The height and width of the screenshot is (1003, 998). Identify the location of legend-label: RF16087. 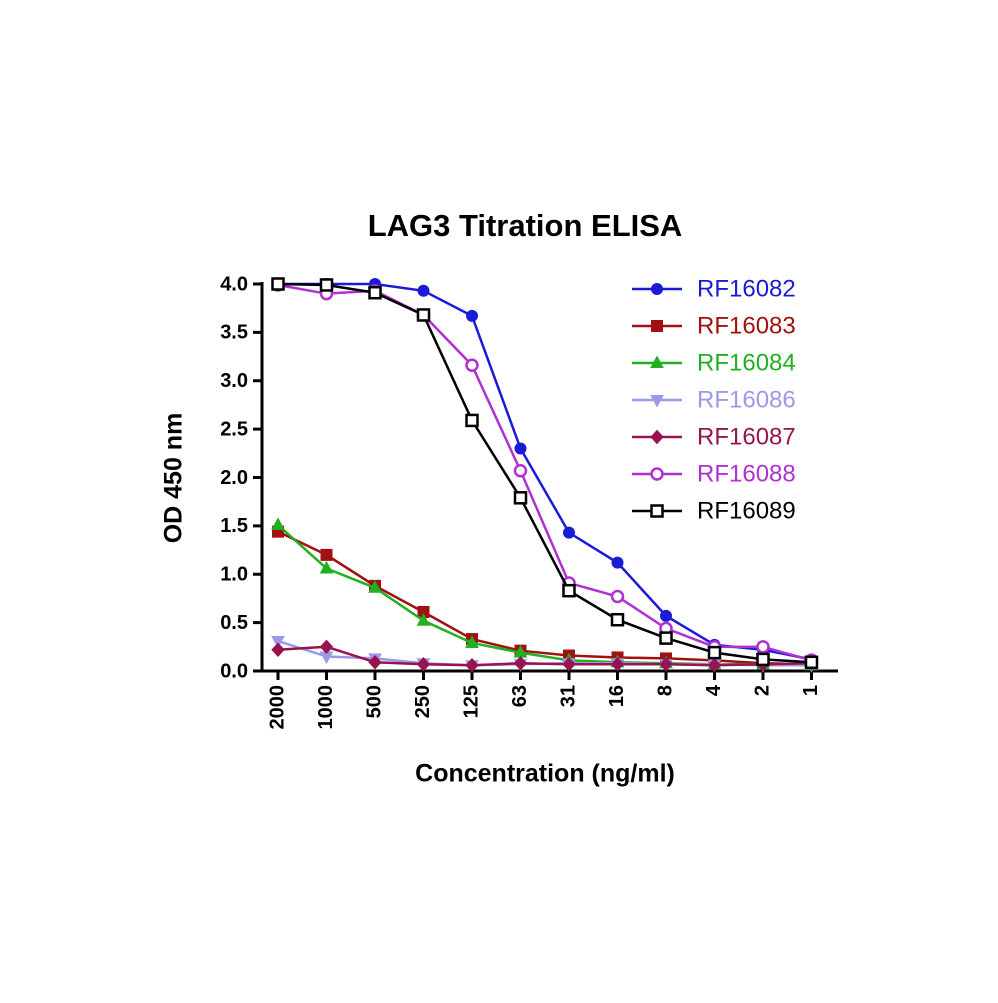
(746, 436).